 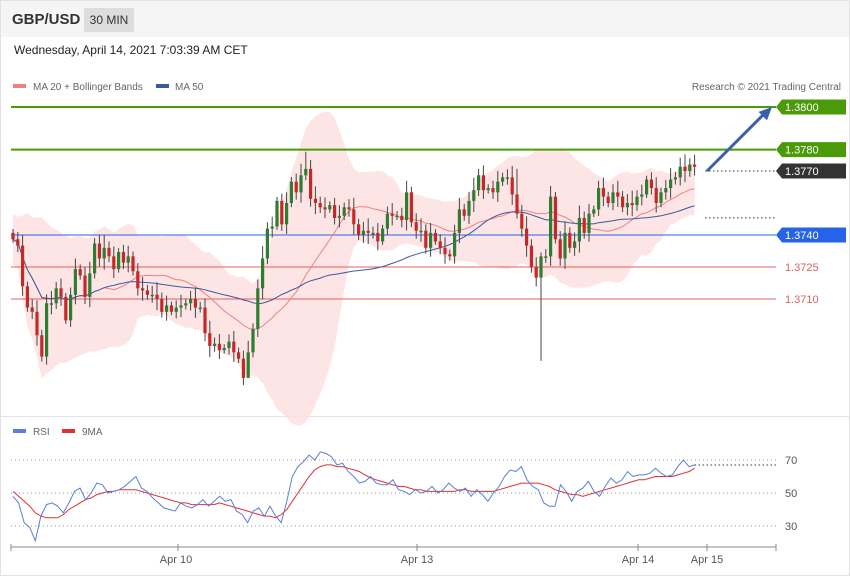 I want to click on ma50-legend-label: MA 50, so click(x=189, y=87).